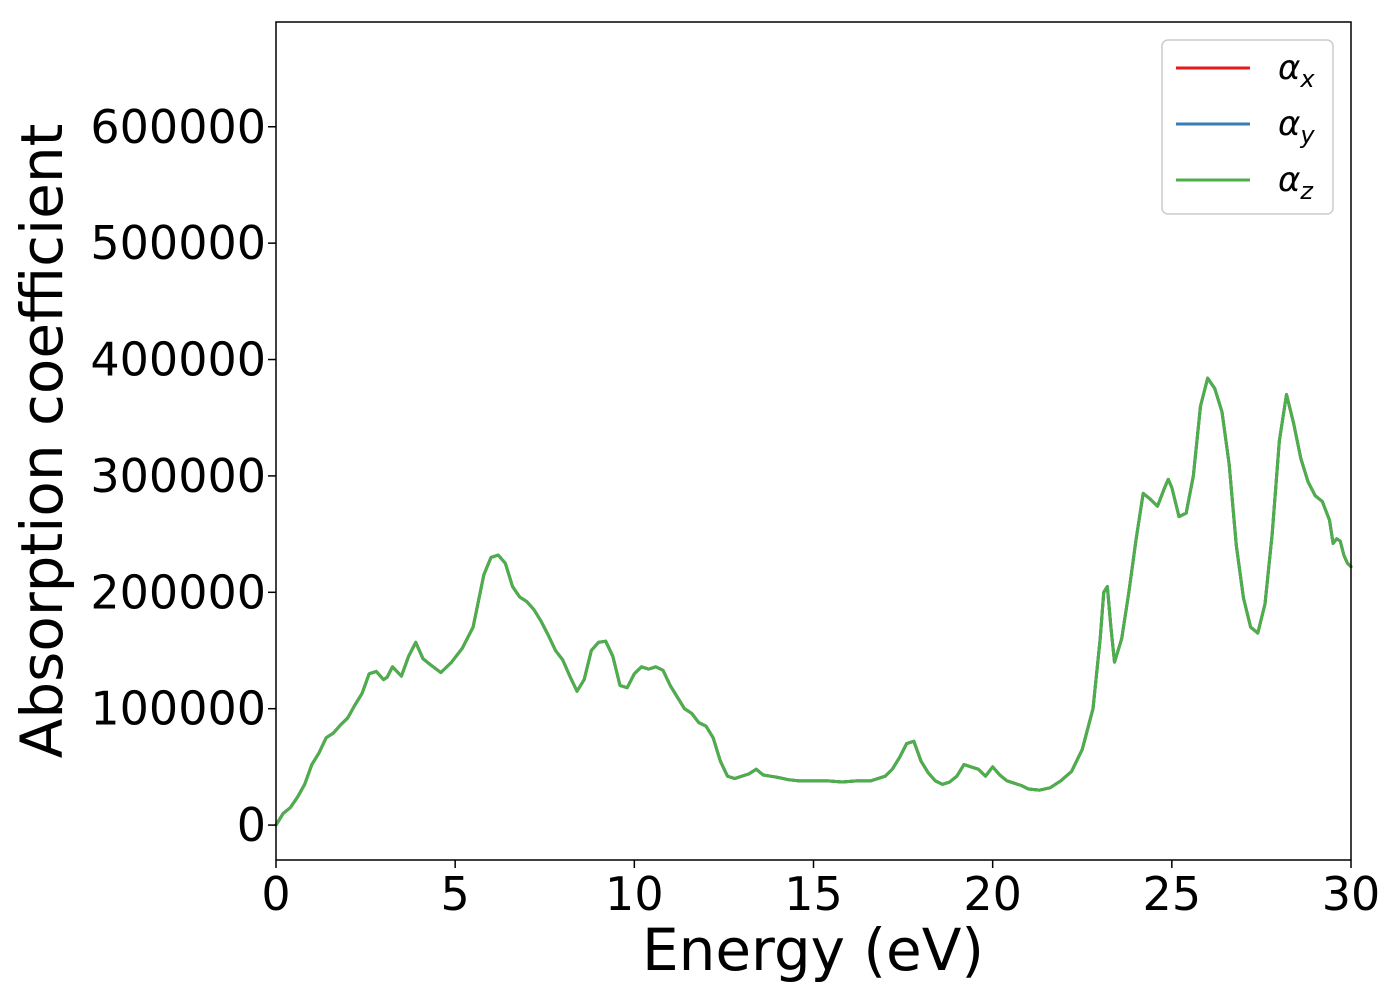 This screenshot has width=1400, height=1000. Describe the element at coordinates (251, 825) in the screenshot. I see `y-tick-label: 0` at that location.